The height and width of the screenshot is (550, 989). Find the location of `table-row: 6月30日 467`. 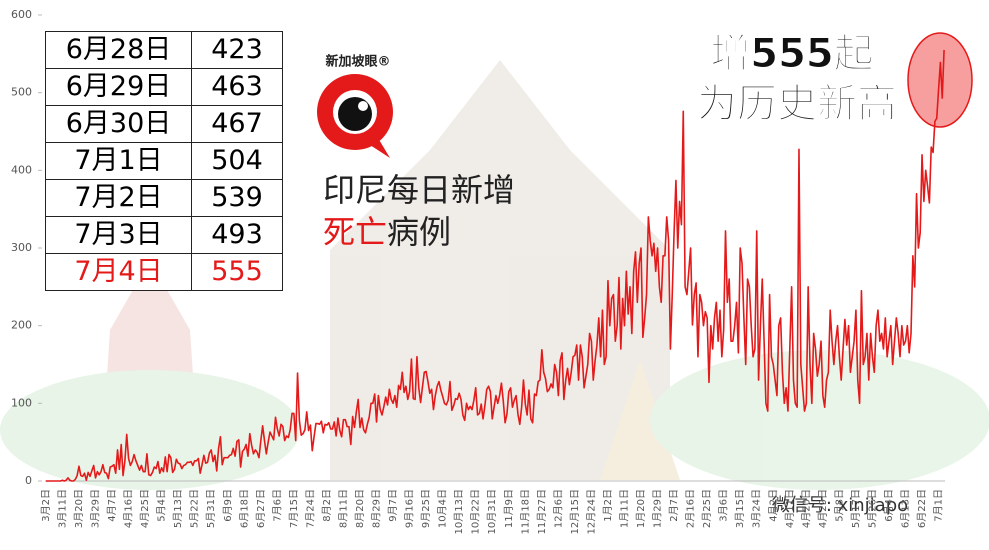

table-row: 6月30日 467 is located at coordinates (164, 124).